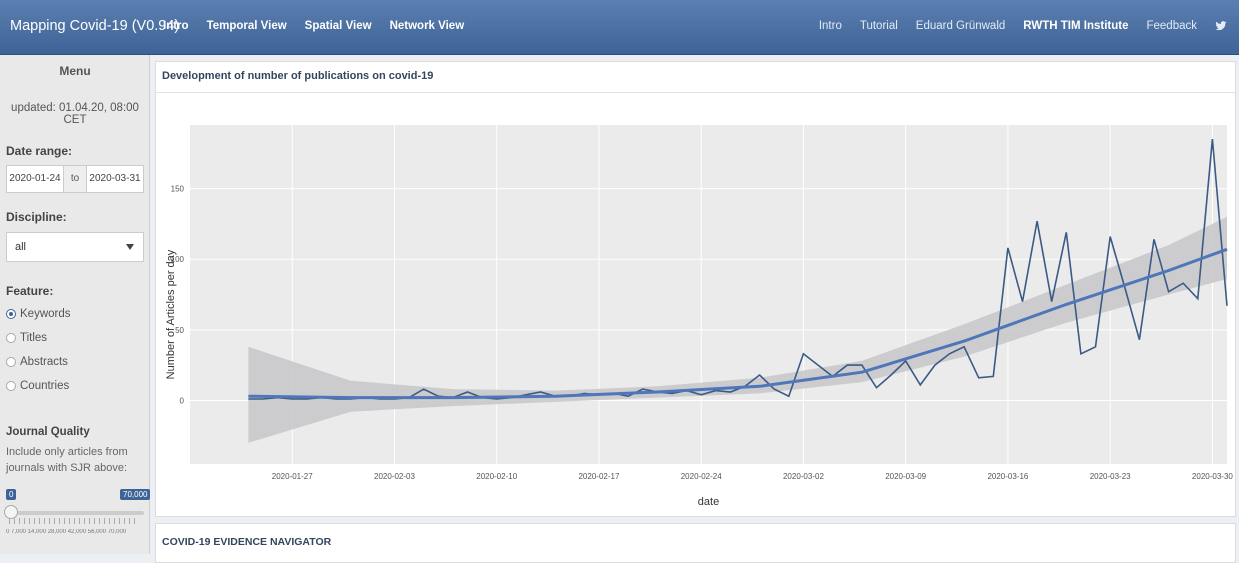  I want to click on nav-feedback: Feedback, so click(1171, 26).